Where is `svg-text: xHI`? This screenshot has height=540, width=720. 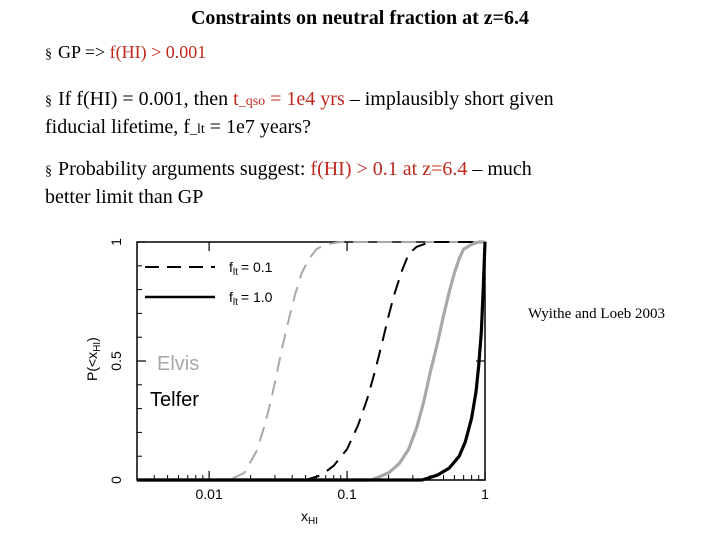 svg-text: xHI is located at coordinates (309, 517).